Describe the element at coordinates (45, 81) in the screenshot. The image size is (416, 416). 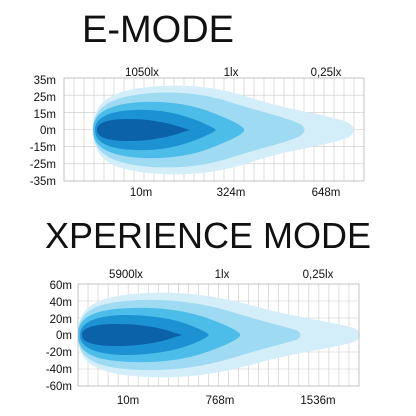
I see `y-tick-label: 35m` at that location.